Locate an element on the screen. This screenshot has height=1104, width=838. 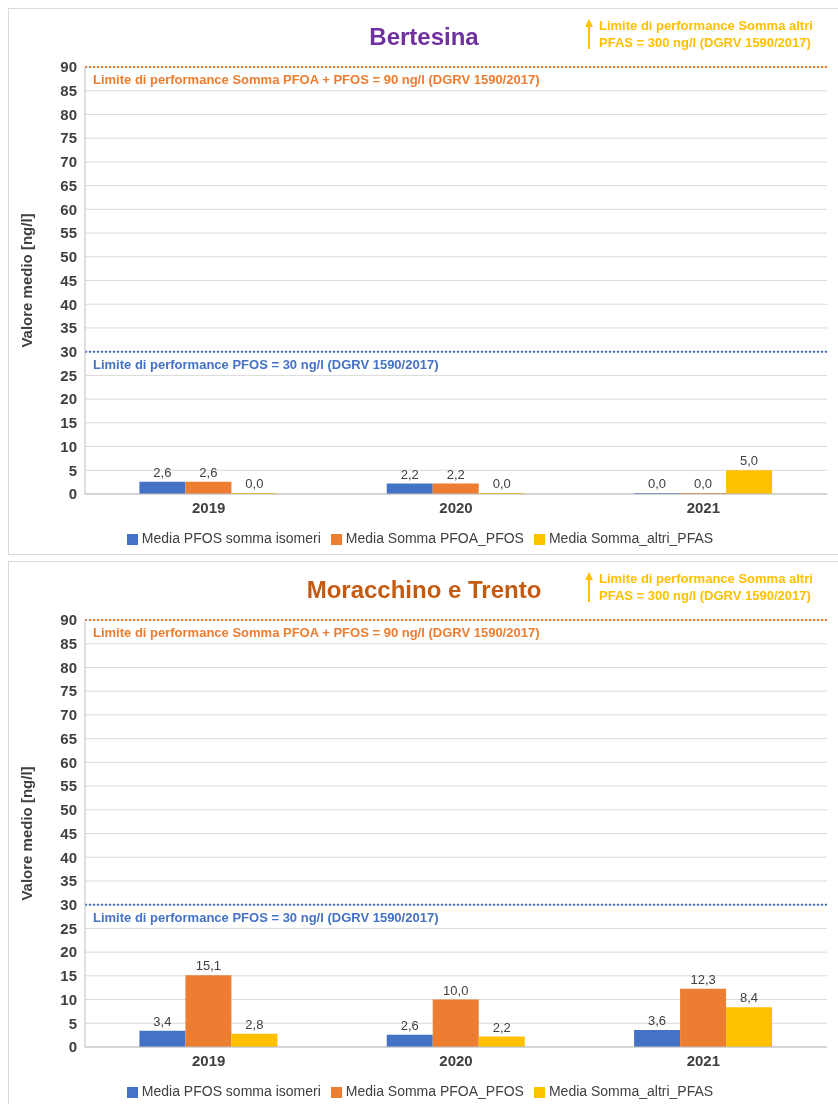
data-label: 2,8 is located at coordinates (254, 1024).